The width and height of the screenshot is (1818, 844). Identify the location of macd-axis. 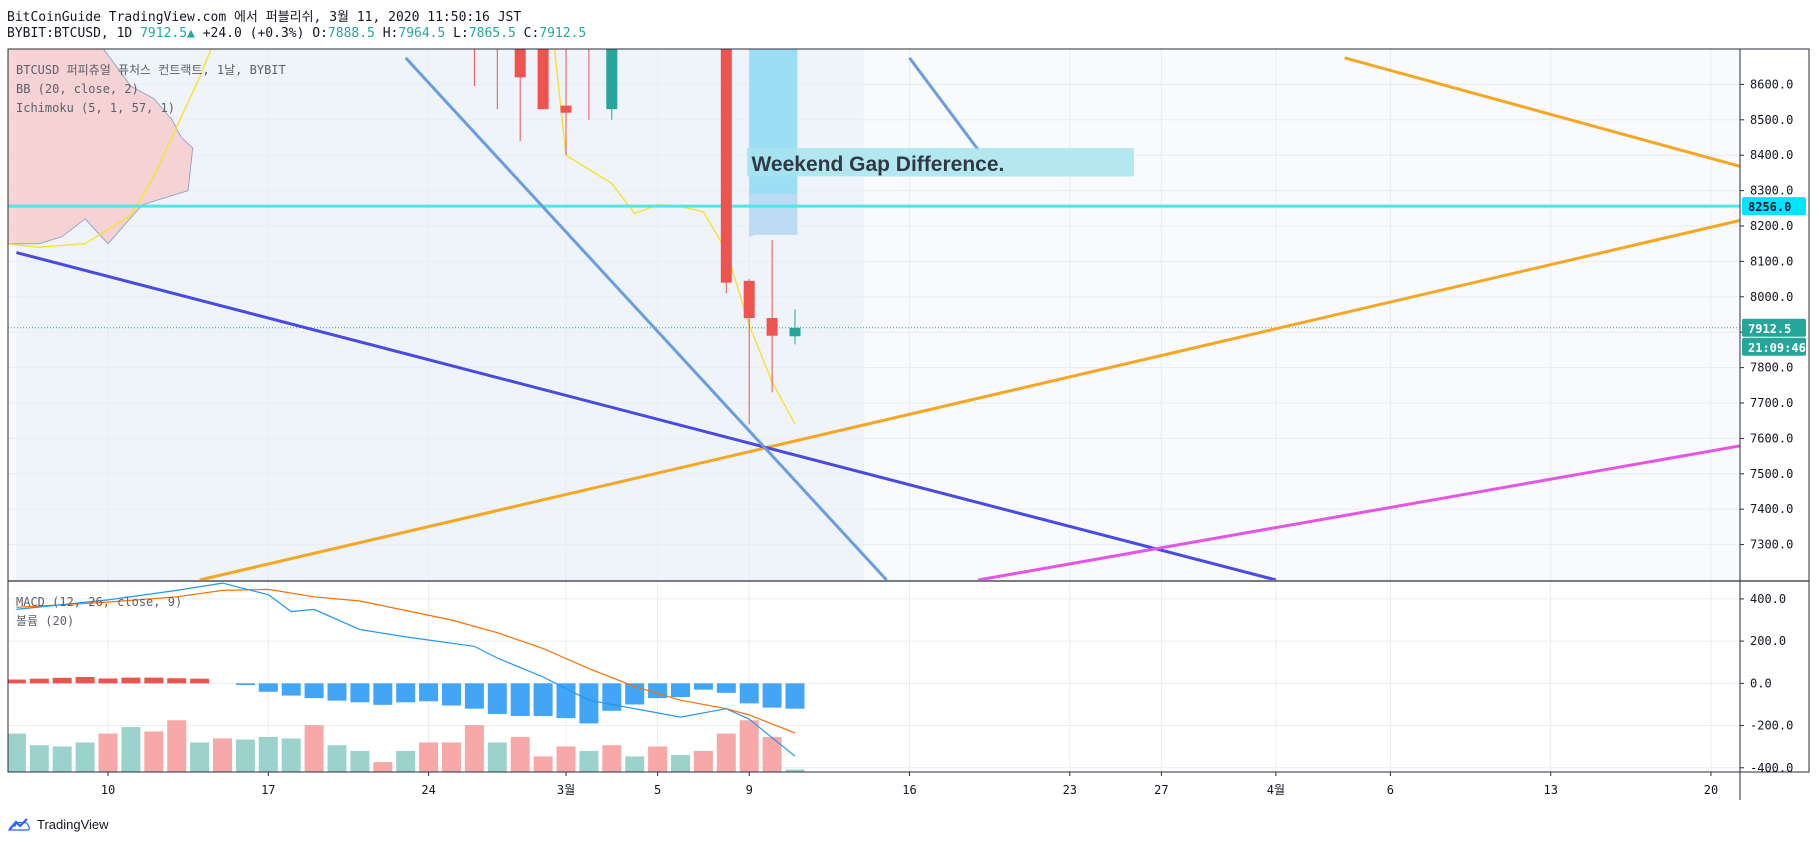
(1774, 676).